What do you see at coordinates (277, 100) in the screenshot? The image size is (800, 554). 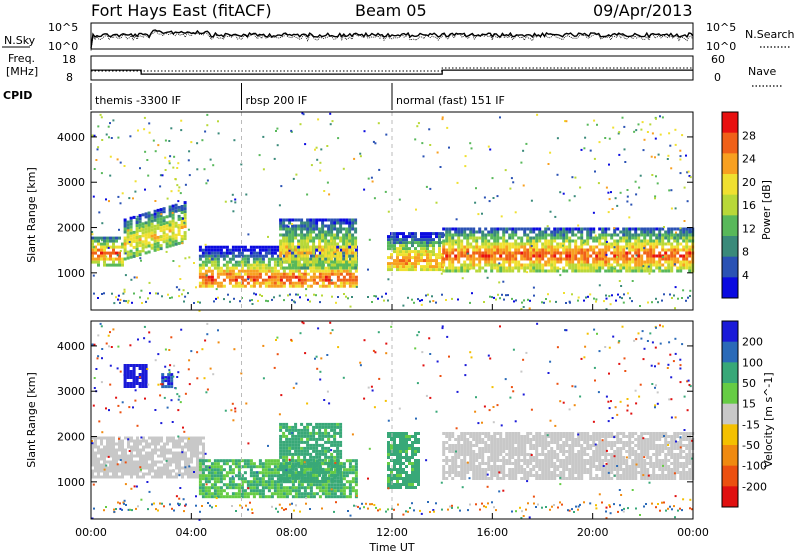 I see `cpid-segment-1: rbsp 200 IF` at bounding box center [277, 100].